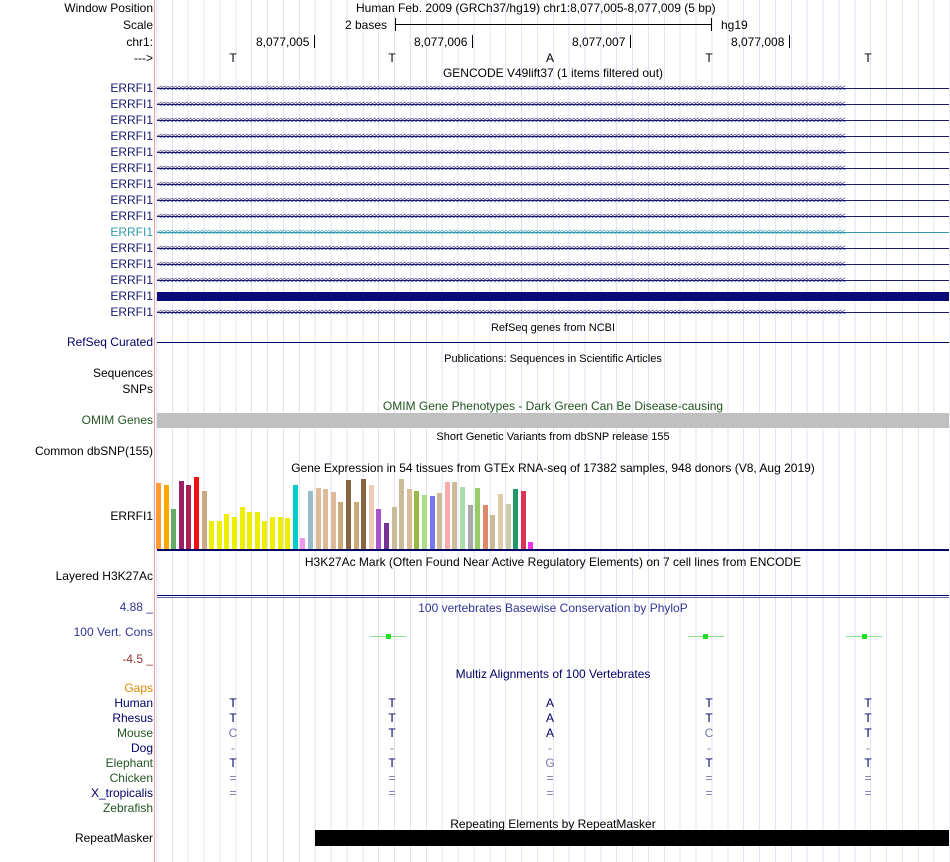  What do you see at coordinates (346, 512) in the screenshot?
I see `gtex-bar-chart` at bounding box center [346, 512].